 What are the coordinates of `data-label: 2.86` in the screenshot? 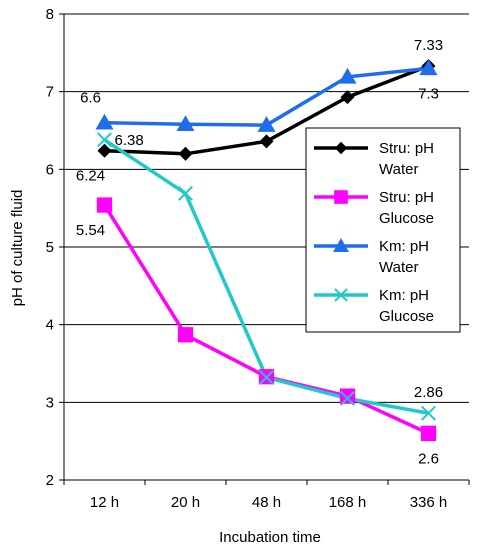 It's located at (428, 392).